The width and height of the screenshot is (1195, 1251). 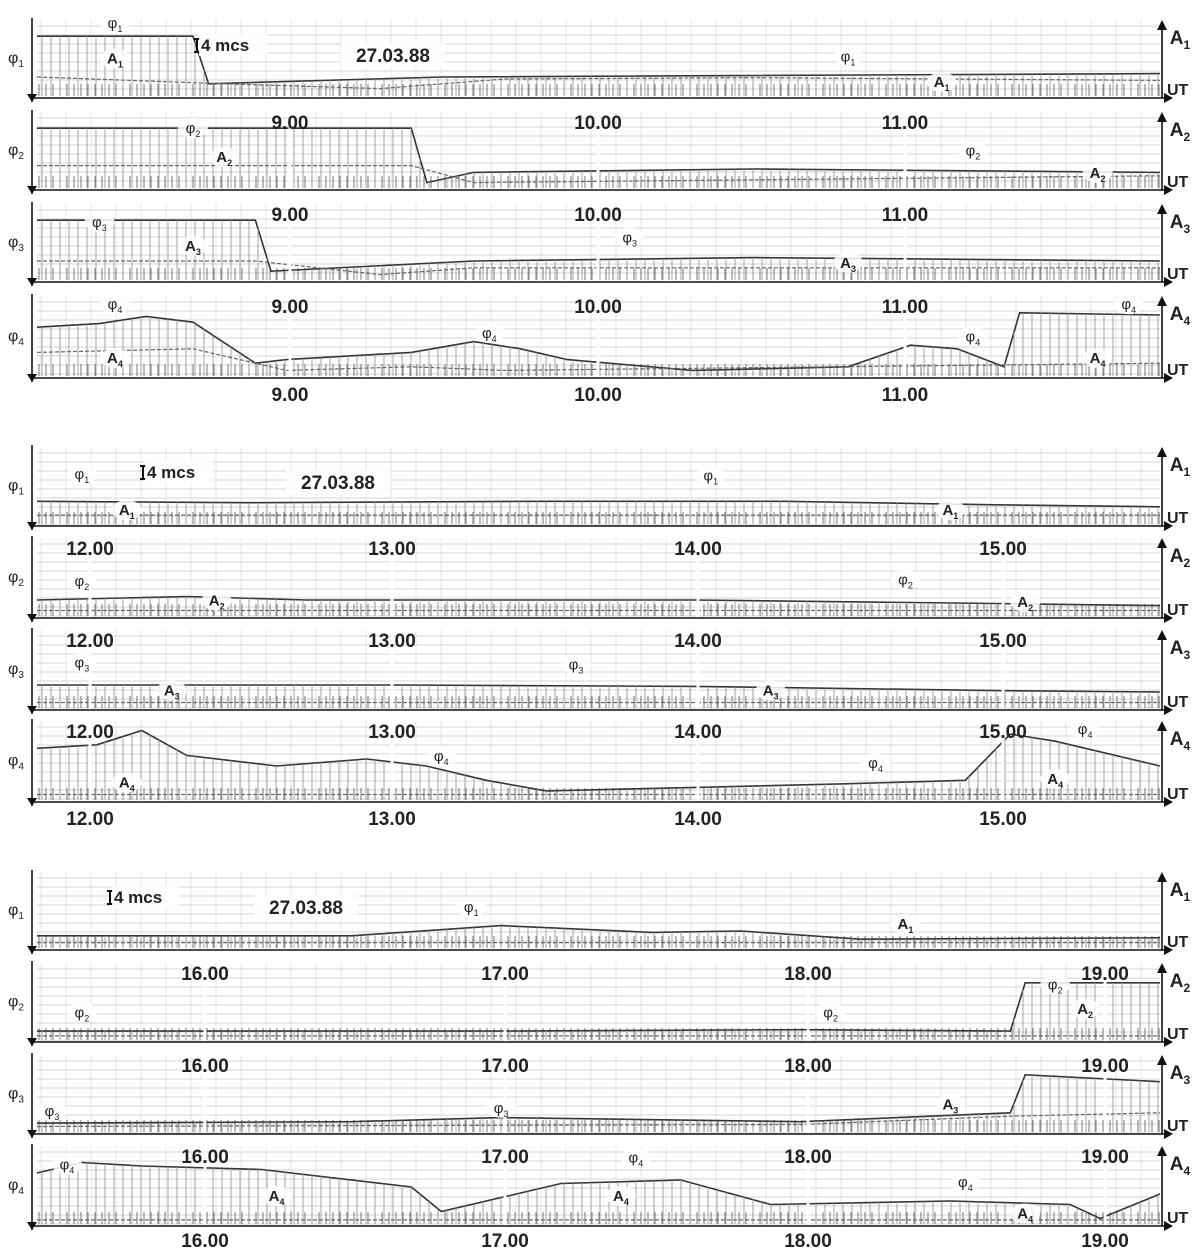 What do you see at coordinates (1180, 741) in the screenshot?
I see `amplitude-axis-label: A4` at bounding box center [1180, 741].